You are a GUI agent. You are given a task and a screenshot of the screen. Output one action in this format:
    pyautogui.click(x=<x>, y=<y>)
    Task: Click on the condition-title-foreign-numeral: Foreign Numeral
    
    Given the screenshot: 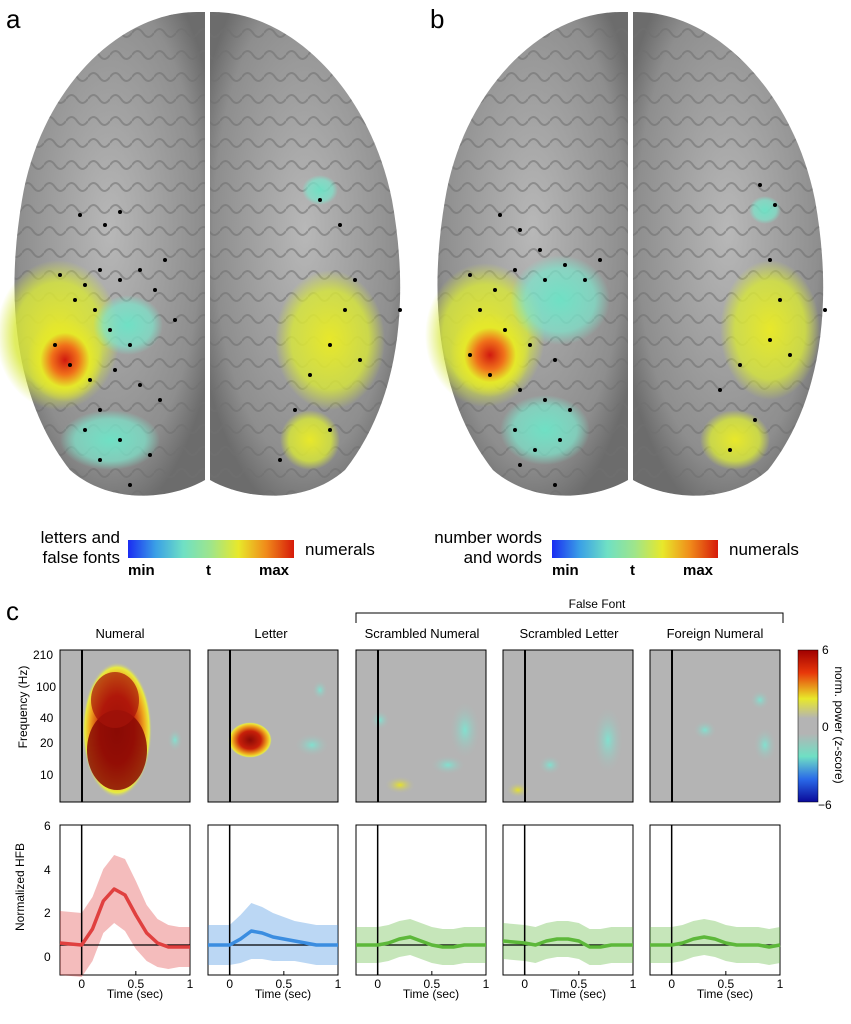 What is the action you would take?
    pyautogui.click(x=715, y=633)
    